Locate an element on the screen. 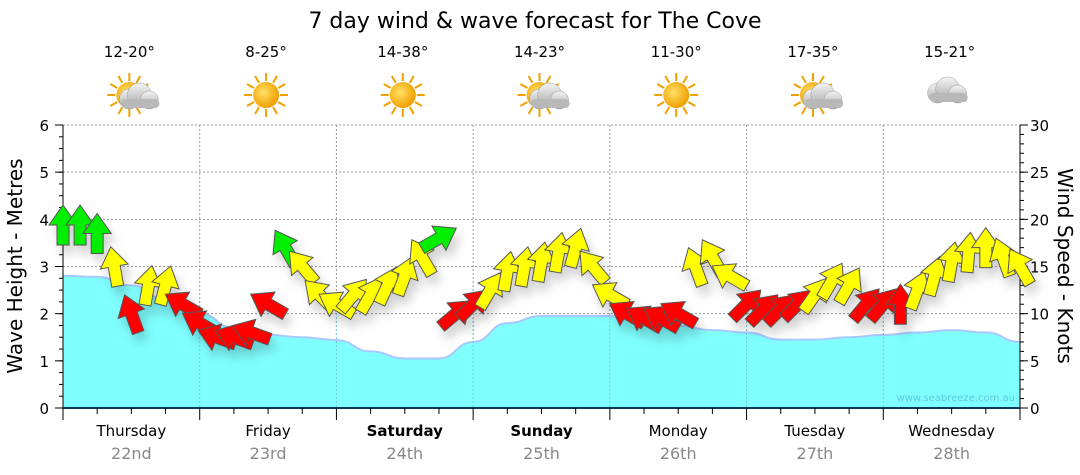 The height and width of the screenshot is (475, 1080). right-tick-label: 20 is located at coordinates (1039, 220).